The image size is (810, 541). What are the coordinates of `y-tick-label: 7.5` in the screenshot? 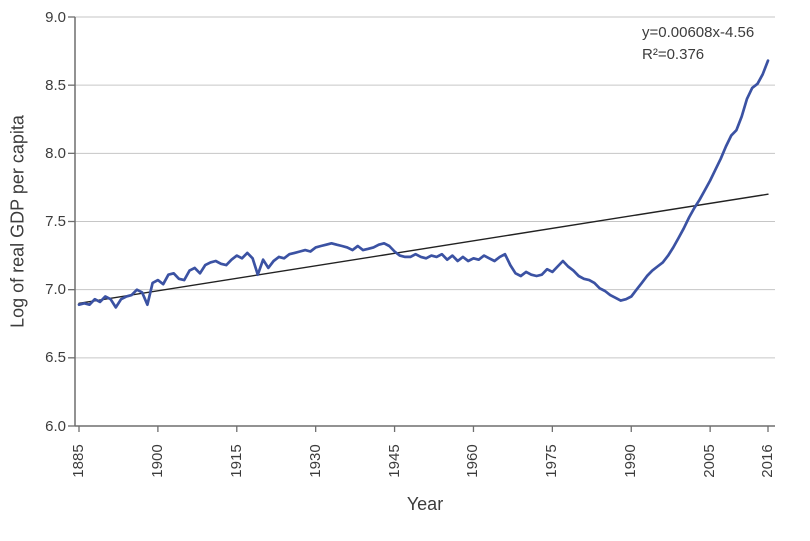 It's located at (55, 221).